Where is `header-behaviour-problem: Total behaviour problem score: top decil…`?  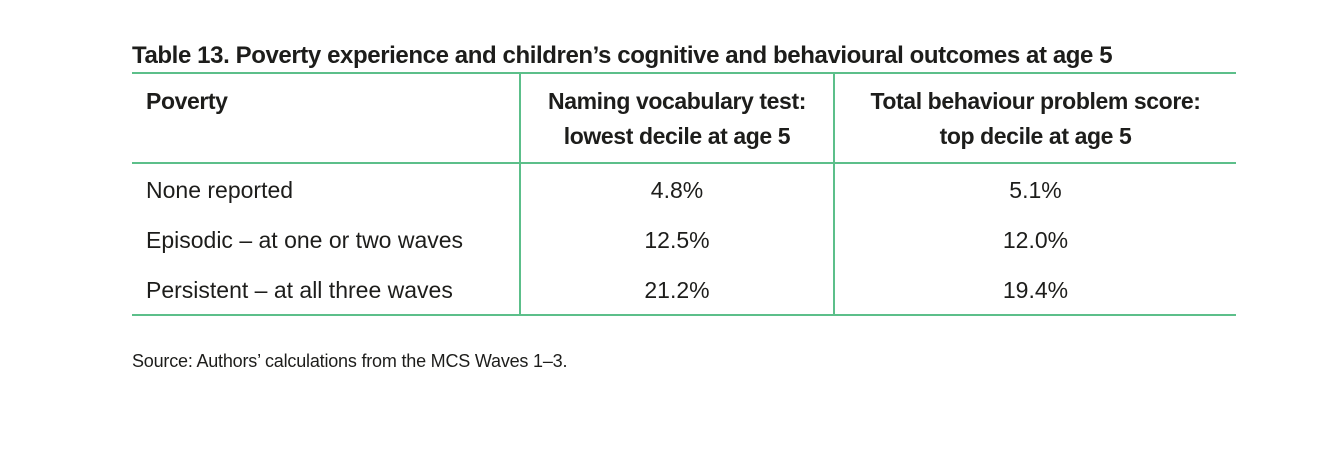 header-behaviour-problem: Total behaviour problem score: top decil… is located at coordinates (1034, 118).